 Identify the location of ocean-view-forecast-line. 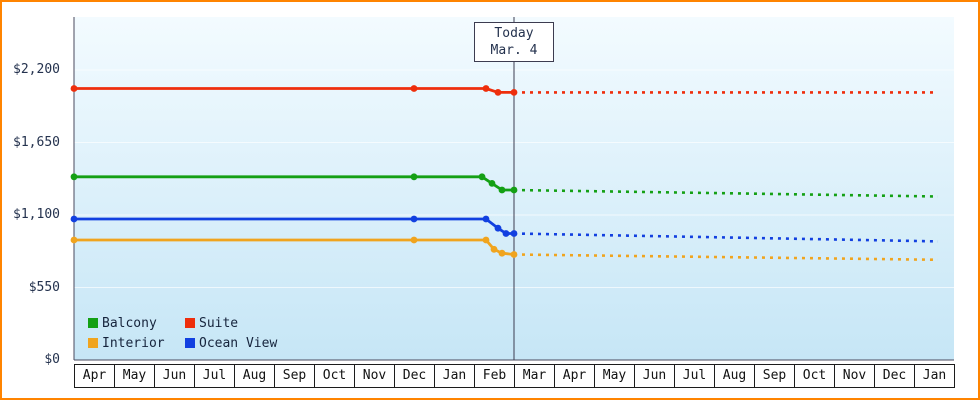
(726, 237).